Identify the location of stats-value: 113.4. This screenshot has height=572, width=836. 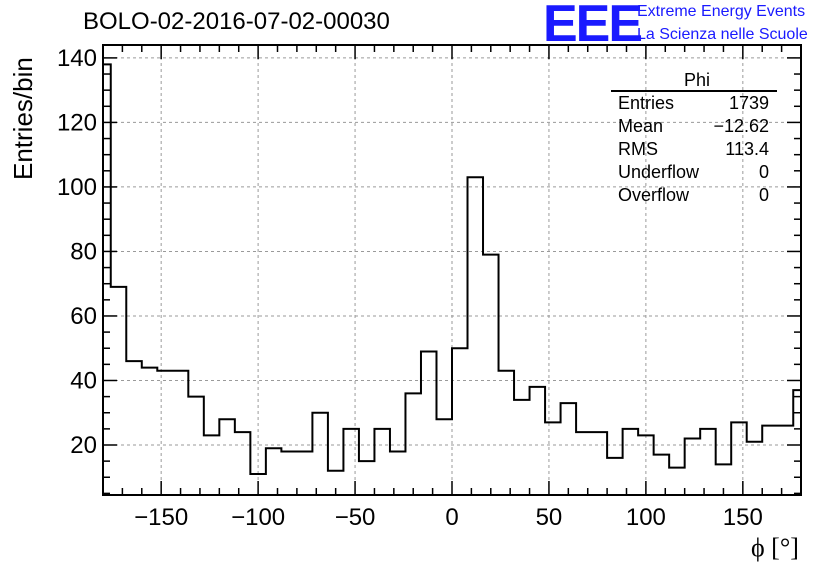
(747, 149).